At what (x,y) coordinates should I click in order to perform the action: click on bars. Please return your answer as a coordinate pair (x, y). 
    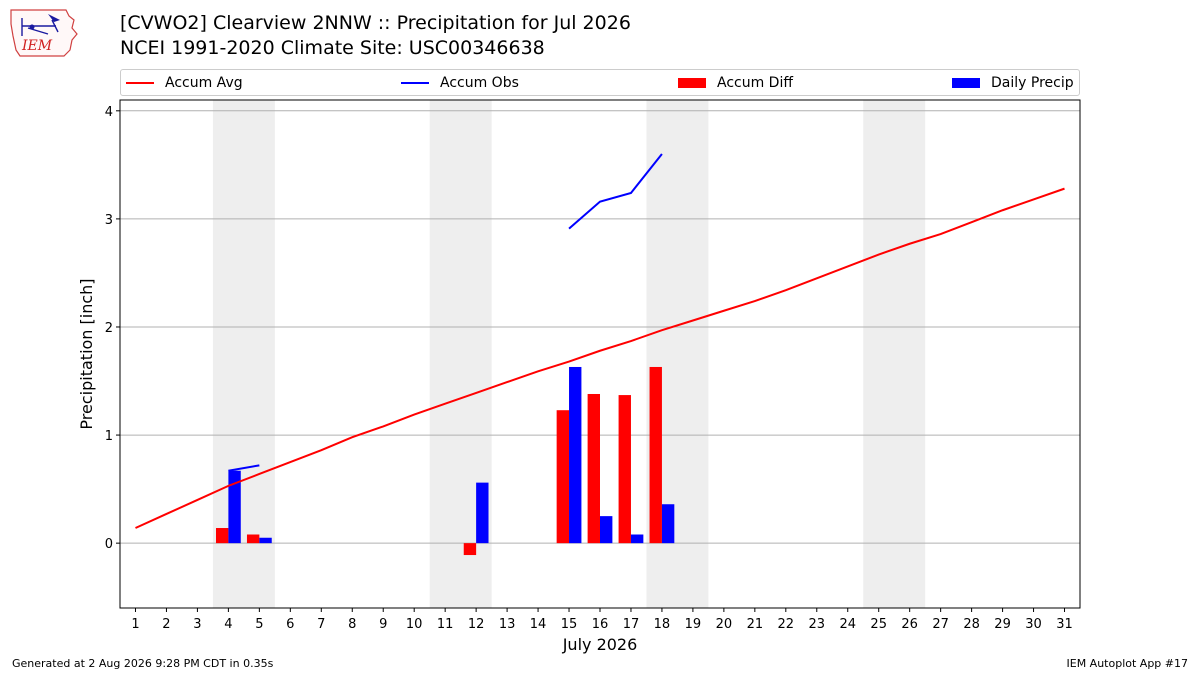
    Looking at the image, I should click on (445, 461).